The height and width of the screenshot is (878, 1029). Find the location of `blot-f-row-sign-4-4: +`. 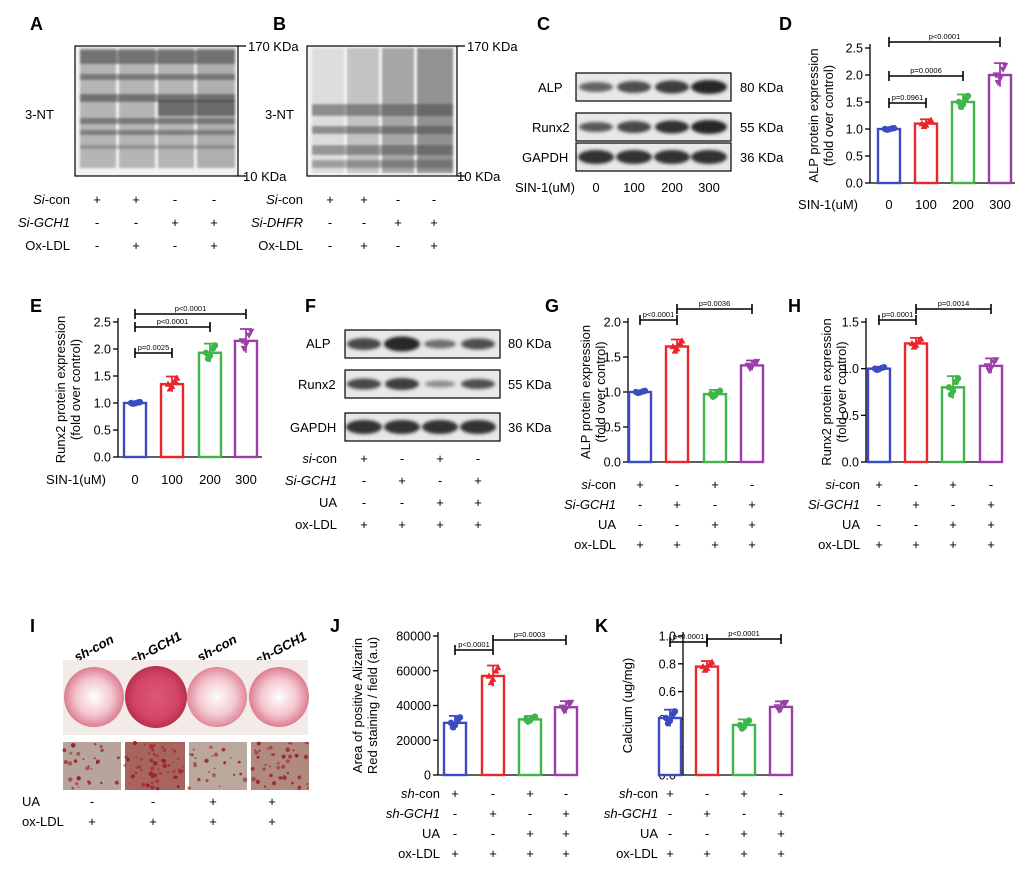

blot-f-row-sign-4-4: + is located at coordinates (478, 524).